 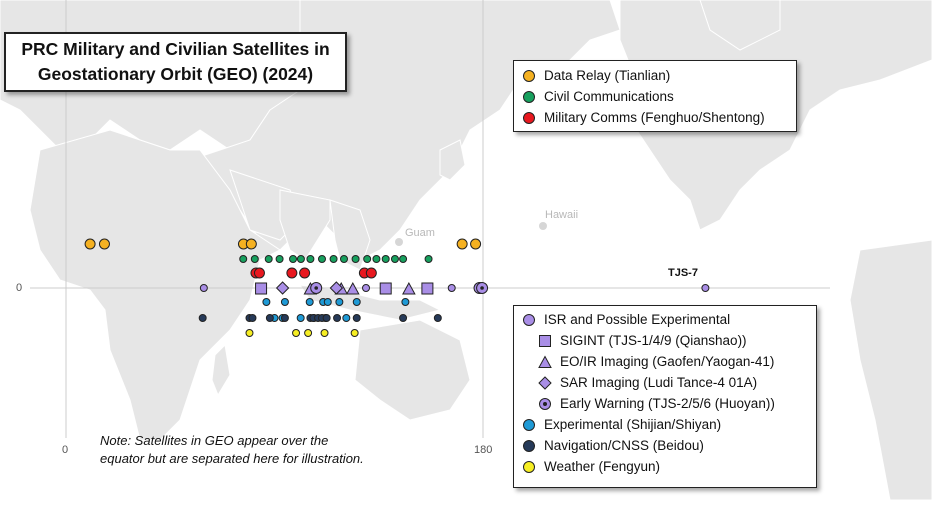 What do you see at coordinates (659, 382) in the screenshot?
I see `legend-label: SAR Imaging (Ludi Tance-4 01A)` at bounding box center [659, 382].